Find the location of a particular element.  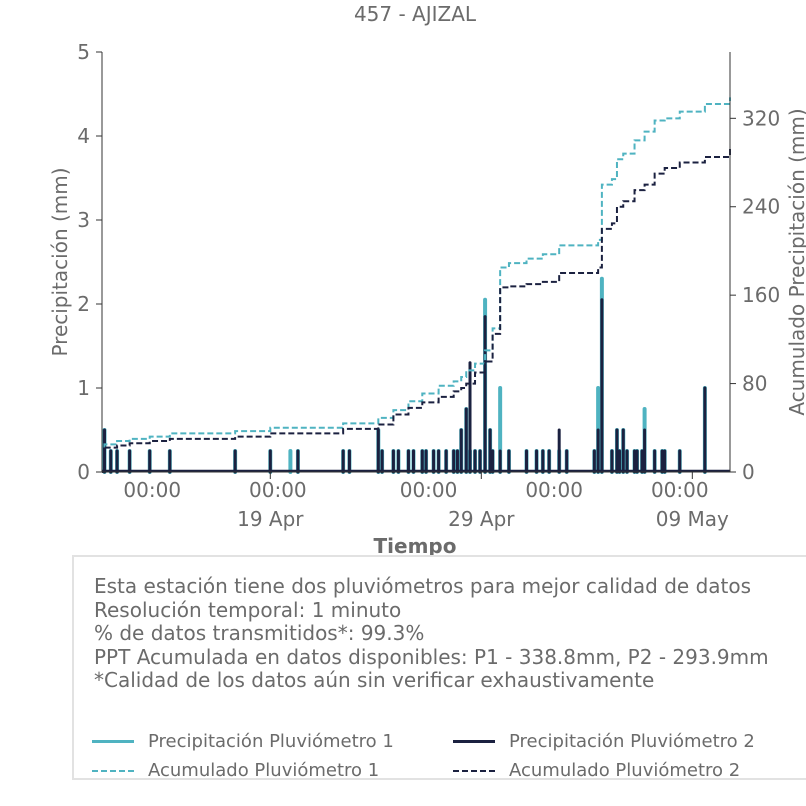

y-right-tick-label: 0 is located at coordinates (748, 472).